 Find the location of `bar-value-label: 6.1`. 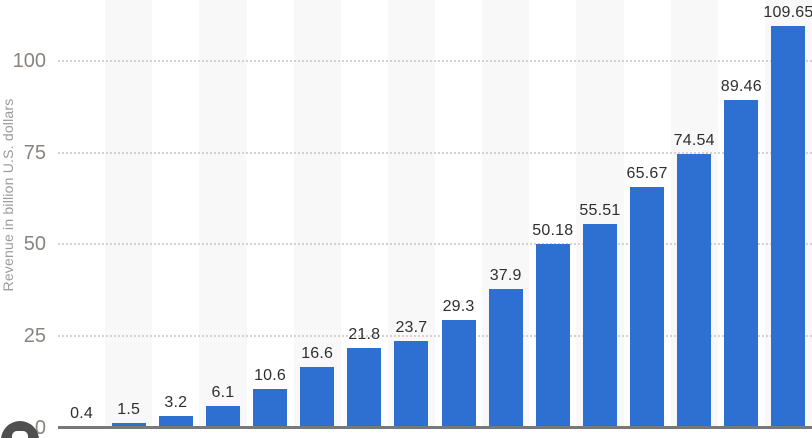

bar-value-label: 6.1 is located at coordinates (223, 392).